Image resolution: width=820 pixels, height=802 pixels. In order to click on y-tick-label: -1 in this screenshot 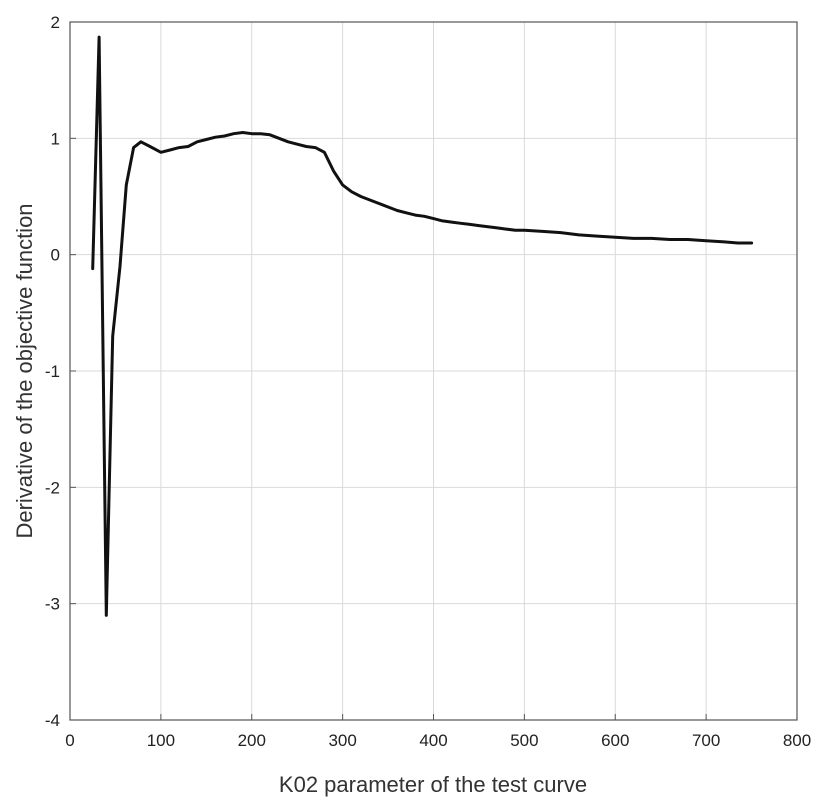, I will do `click(52, 371)`.